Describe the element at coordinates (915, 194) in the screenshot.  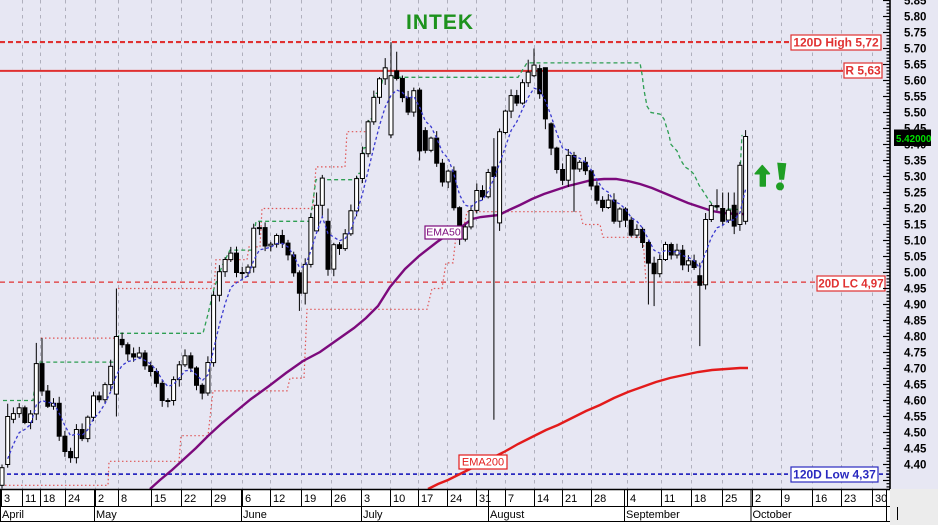
I see `svg-text: 5.25` at that location.